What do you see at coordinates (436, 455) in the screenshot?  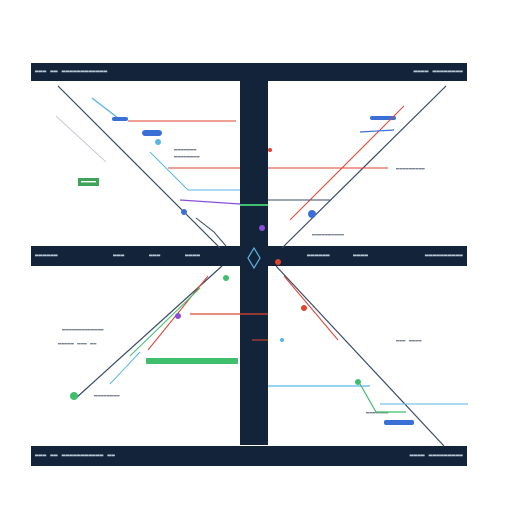 I see `bottom-bar-right-label: ▬▬▬▬ ▬▬▬▬▬▬▬▬▬` at bounding box center [436, 455].